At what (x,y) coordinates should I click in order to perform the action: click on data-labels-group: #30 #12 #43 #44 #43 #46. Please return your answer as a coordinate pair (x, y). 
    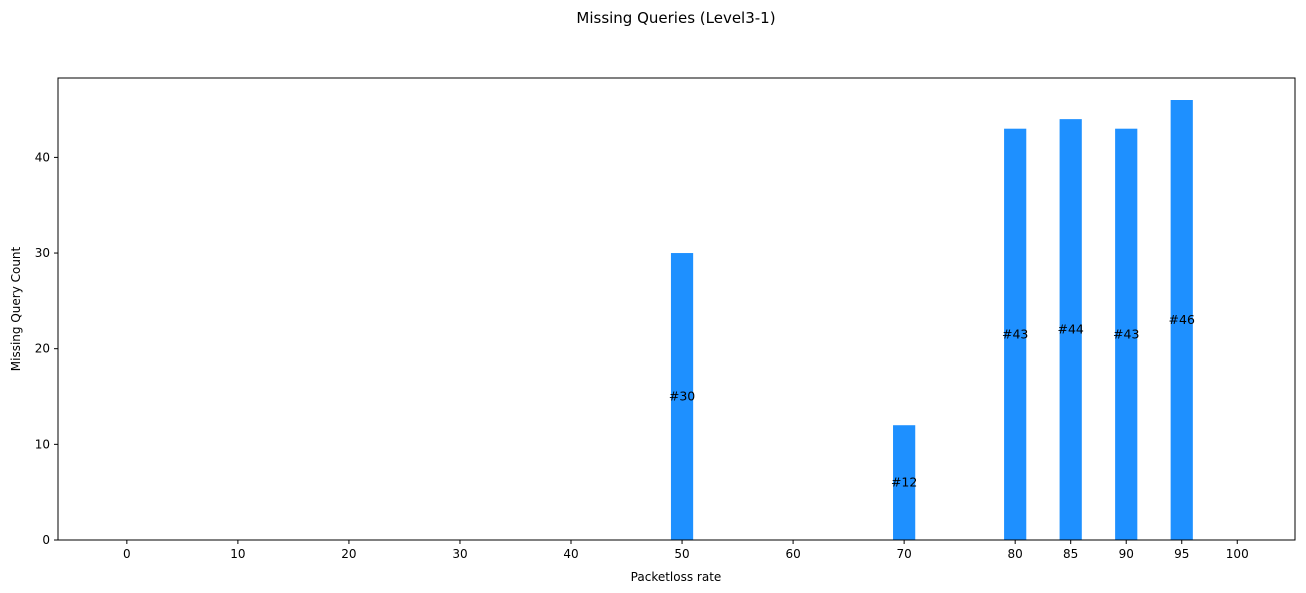
    Looking at the image, I should click on (932, 401).